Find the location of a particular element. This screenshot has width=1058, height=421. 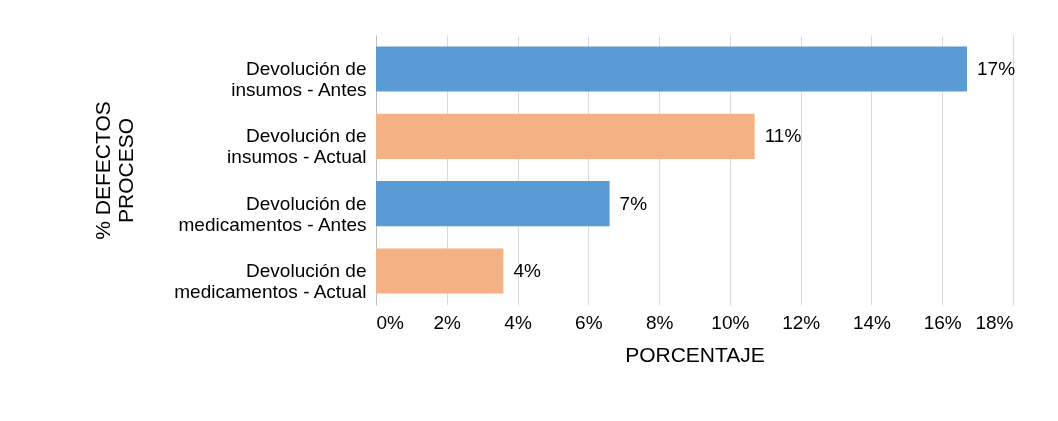

data-label: 17% is located at coordinates (996, 68).